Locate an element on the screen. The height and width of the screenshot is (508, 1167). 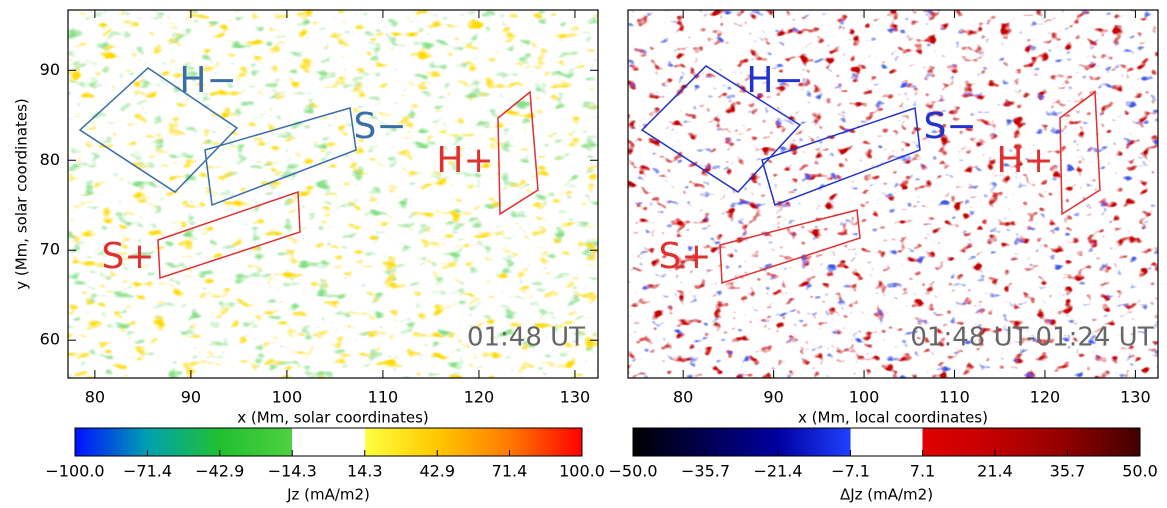
y-tick-label: 60 is located at coordinates (50, 339).